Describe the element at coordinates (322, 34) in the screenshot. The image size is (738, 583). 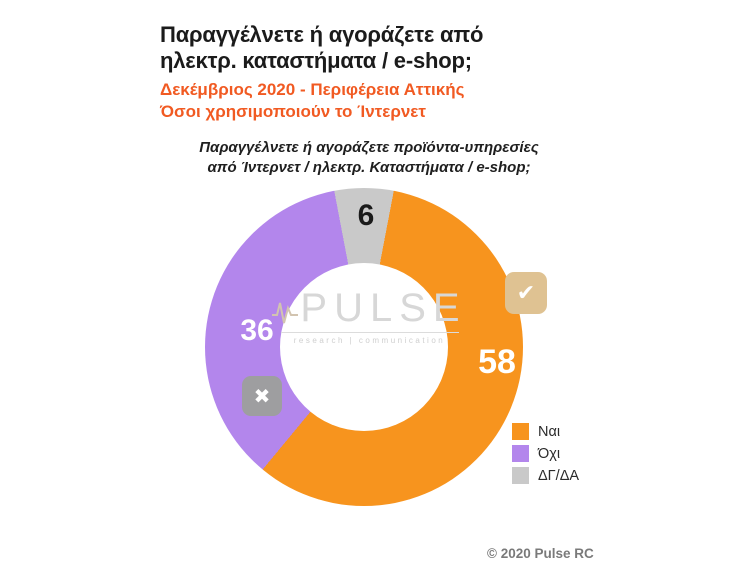
I see `page-title-line1: Παραγγέλνετε ή αγοράζετε από` at that location.